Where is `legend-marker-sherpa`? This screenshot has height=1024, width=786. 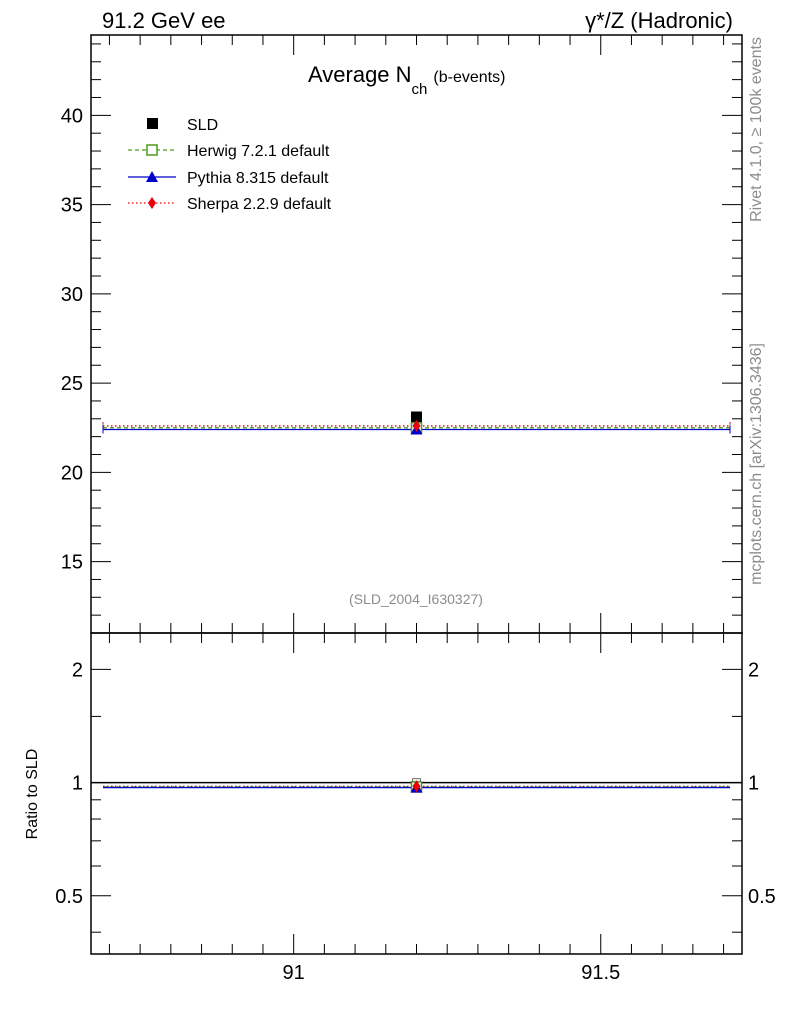
legend-marker-sherpa is located at coordinates (152, 203).